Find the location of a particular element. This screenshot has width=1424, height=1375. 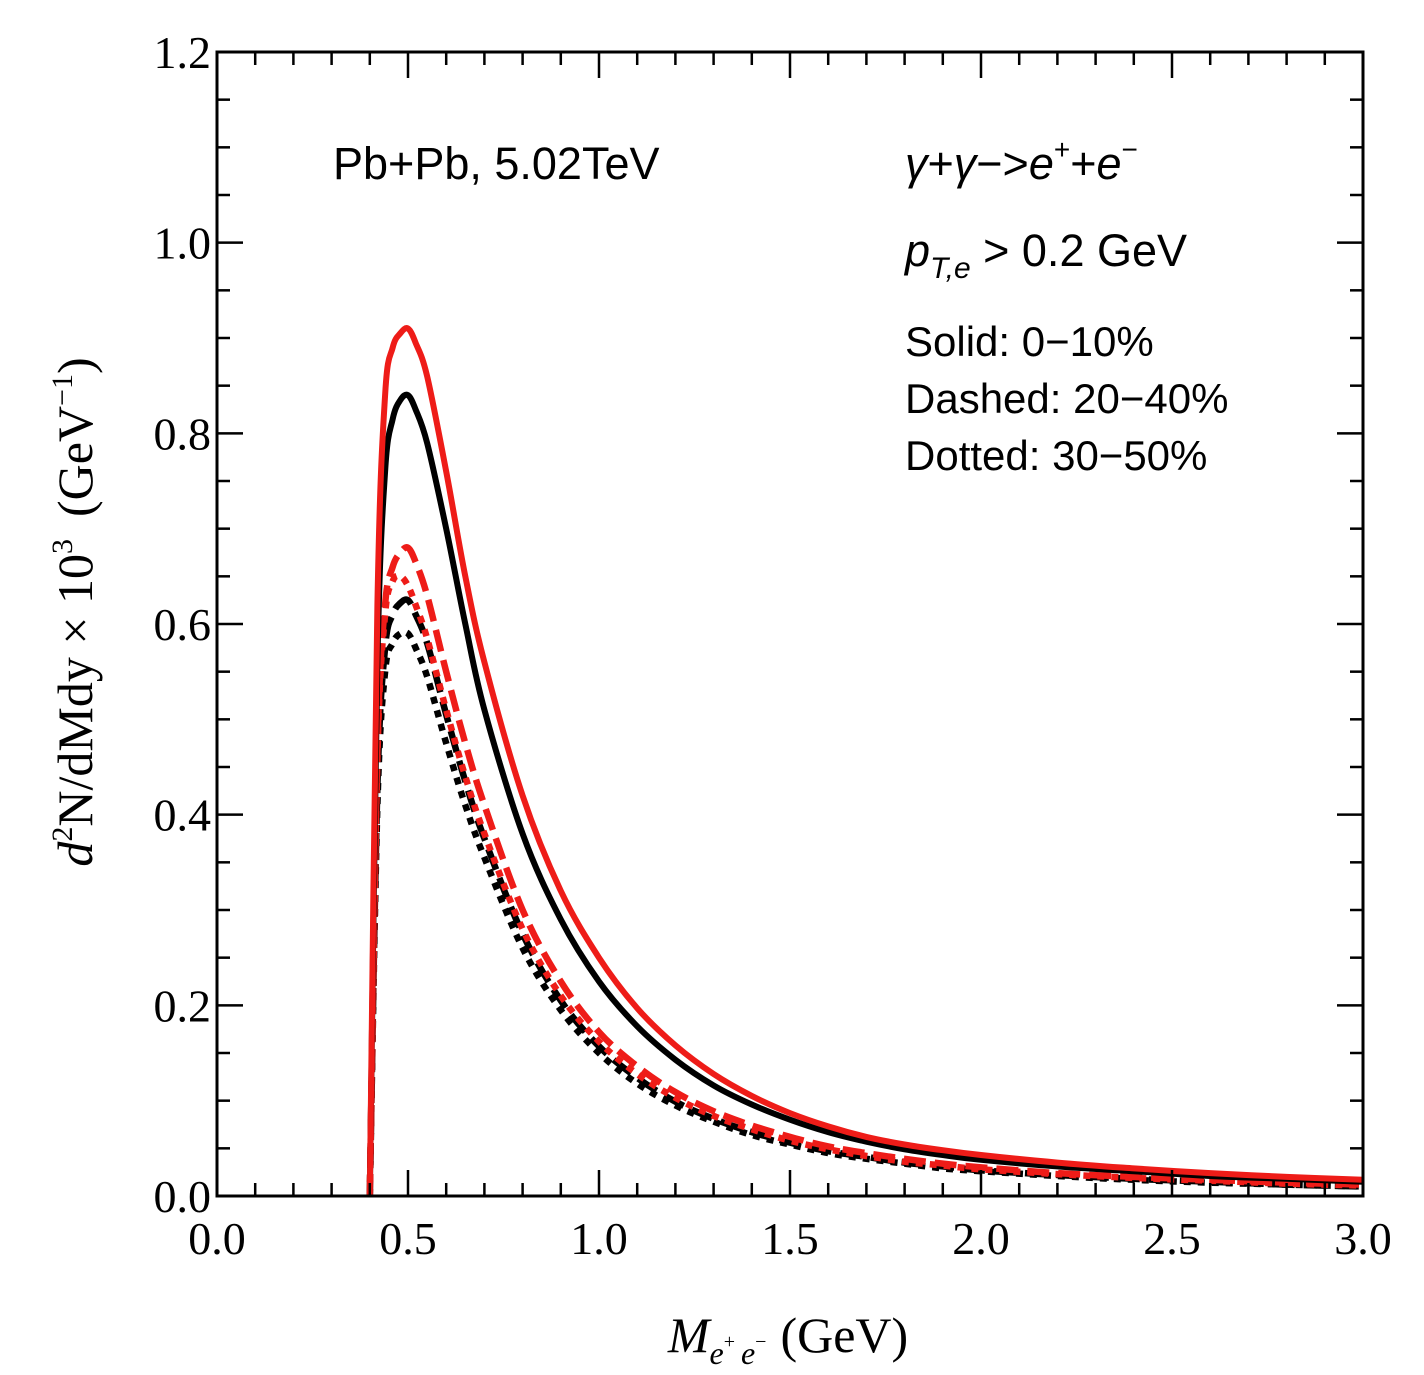

y-tick-label: 1.2 is located at coordinates (183, 52).